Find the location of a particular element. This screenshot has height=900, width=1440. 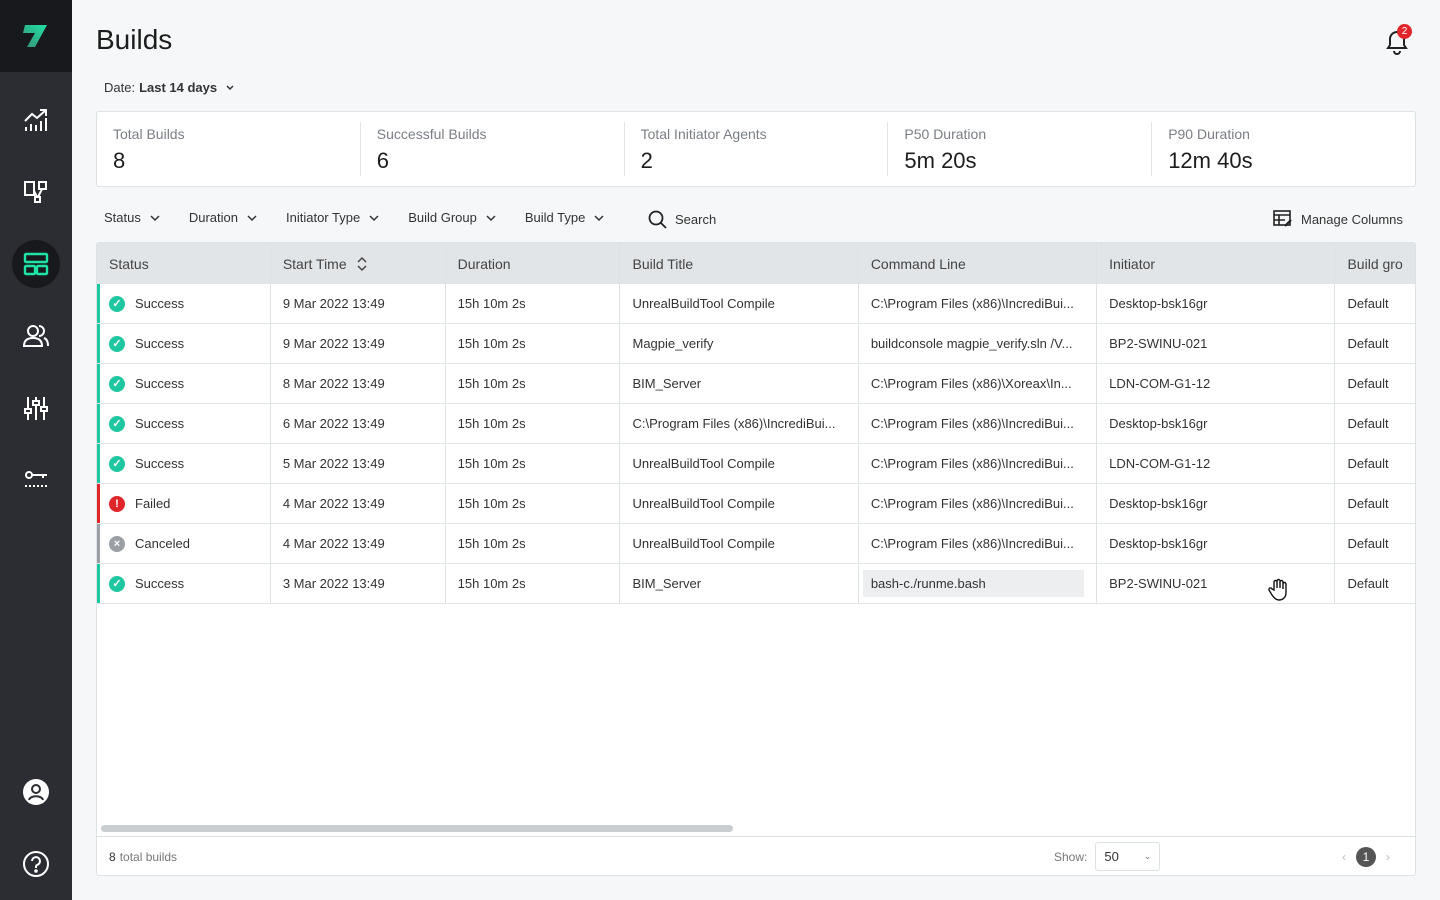

stat-value: 5m 20s is located at coordinates (940, 160).